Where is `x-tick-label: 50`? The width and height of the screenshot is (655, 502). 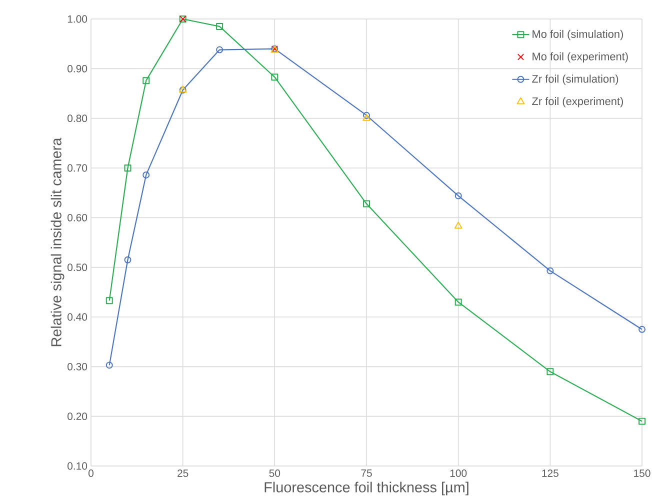
x-tick-label: 50 is located at coordinates (274, 473).